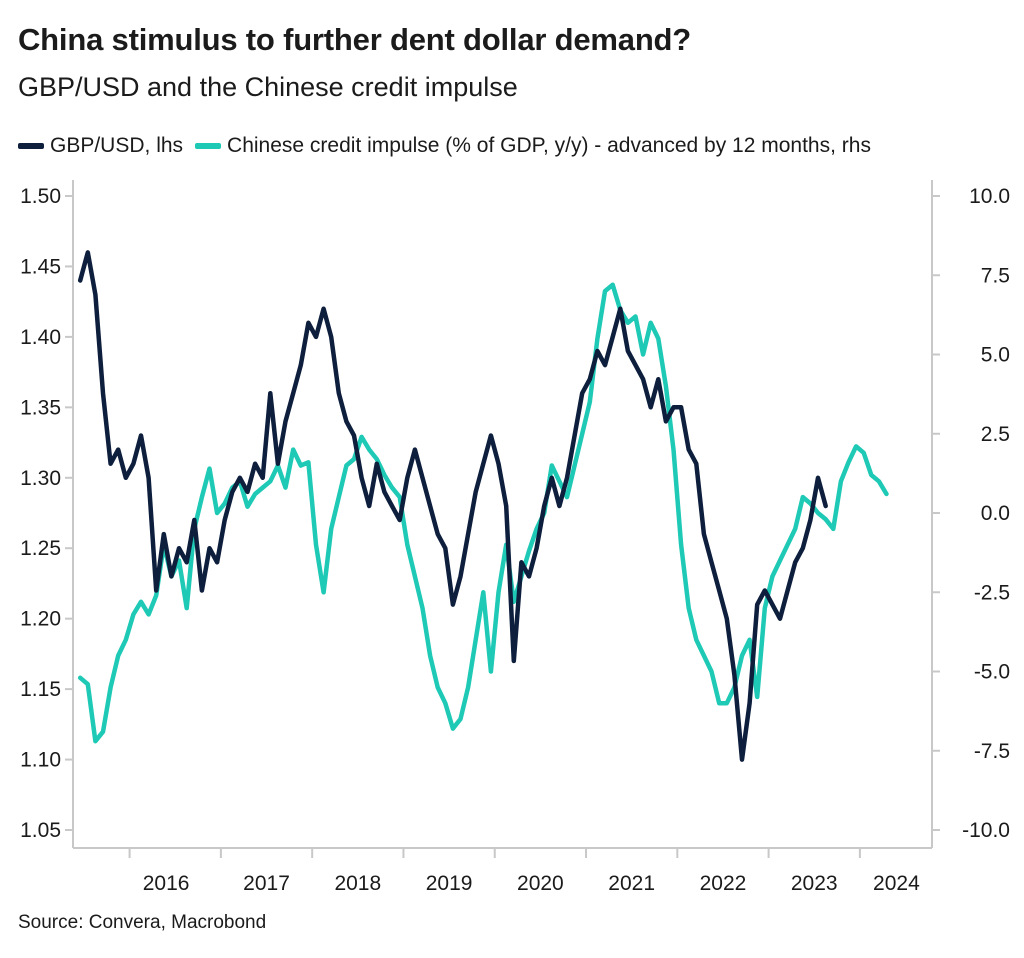  Describe the element at coordinates (449, 883) in the screenshot. I see `x-tick-label: 2019` at that location.